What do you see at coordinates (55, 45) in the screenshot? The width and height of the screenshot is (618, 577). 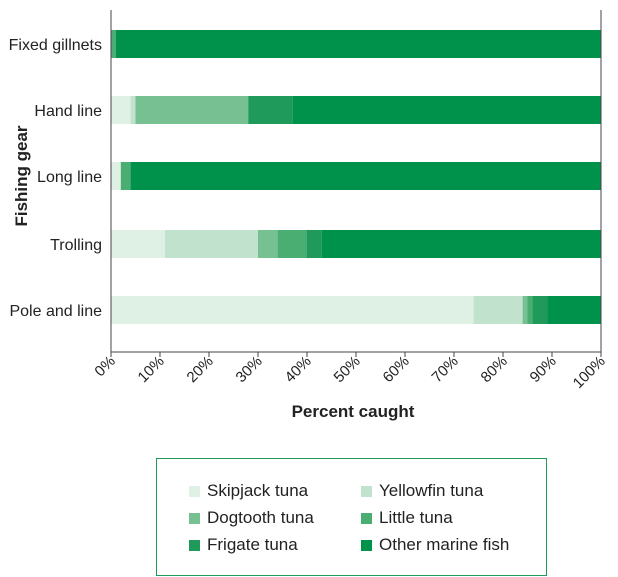 I see `category-label-fixed-gillnets: Fixed gillnets` at bounding box center [55, 45].